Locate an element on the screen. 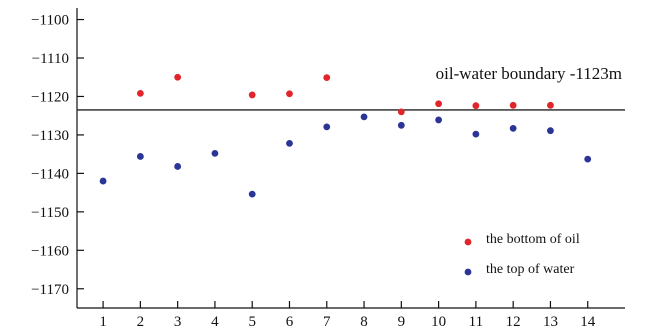  x-tick-label: 14 is located at coordinates (588, 321).